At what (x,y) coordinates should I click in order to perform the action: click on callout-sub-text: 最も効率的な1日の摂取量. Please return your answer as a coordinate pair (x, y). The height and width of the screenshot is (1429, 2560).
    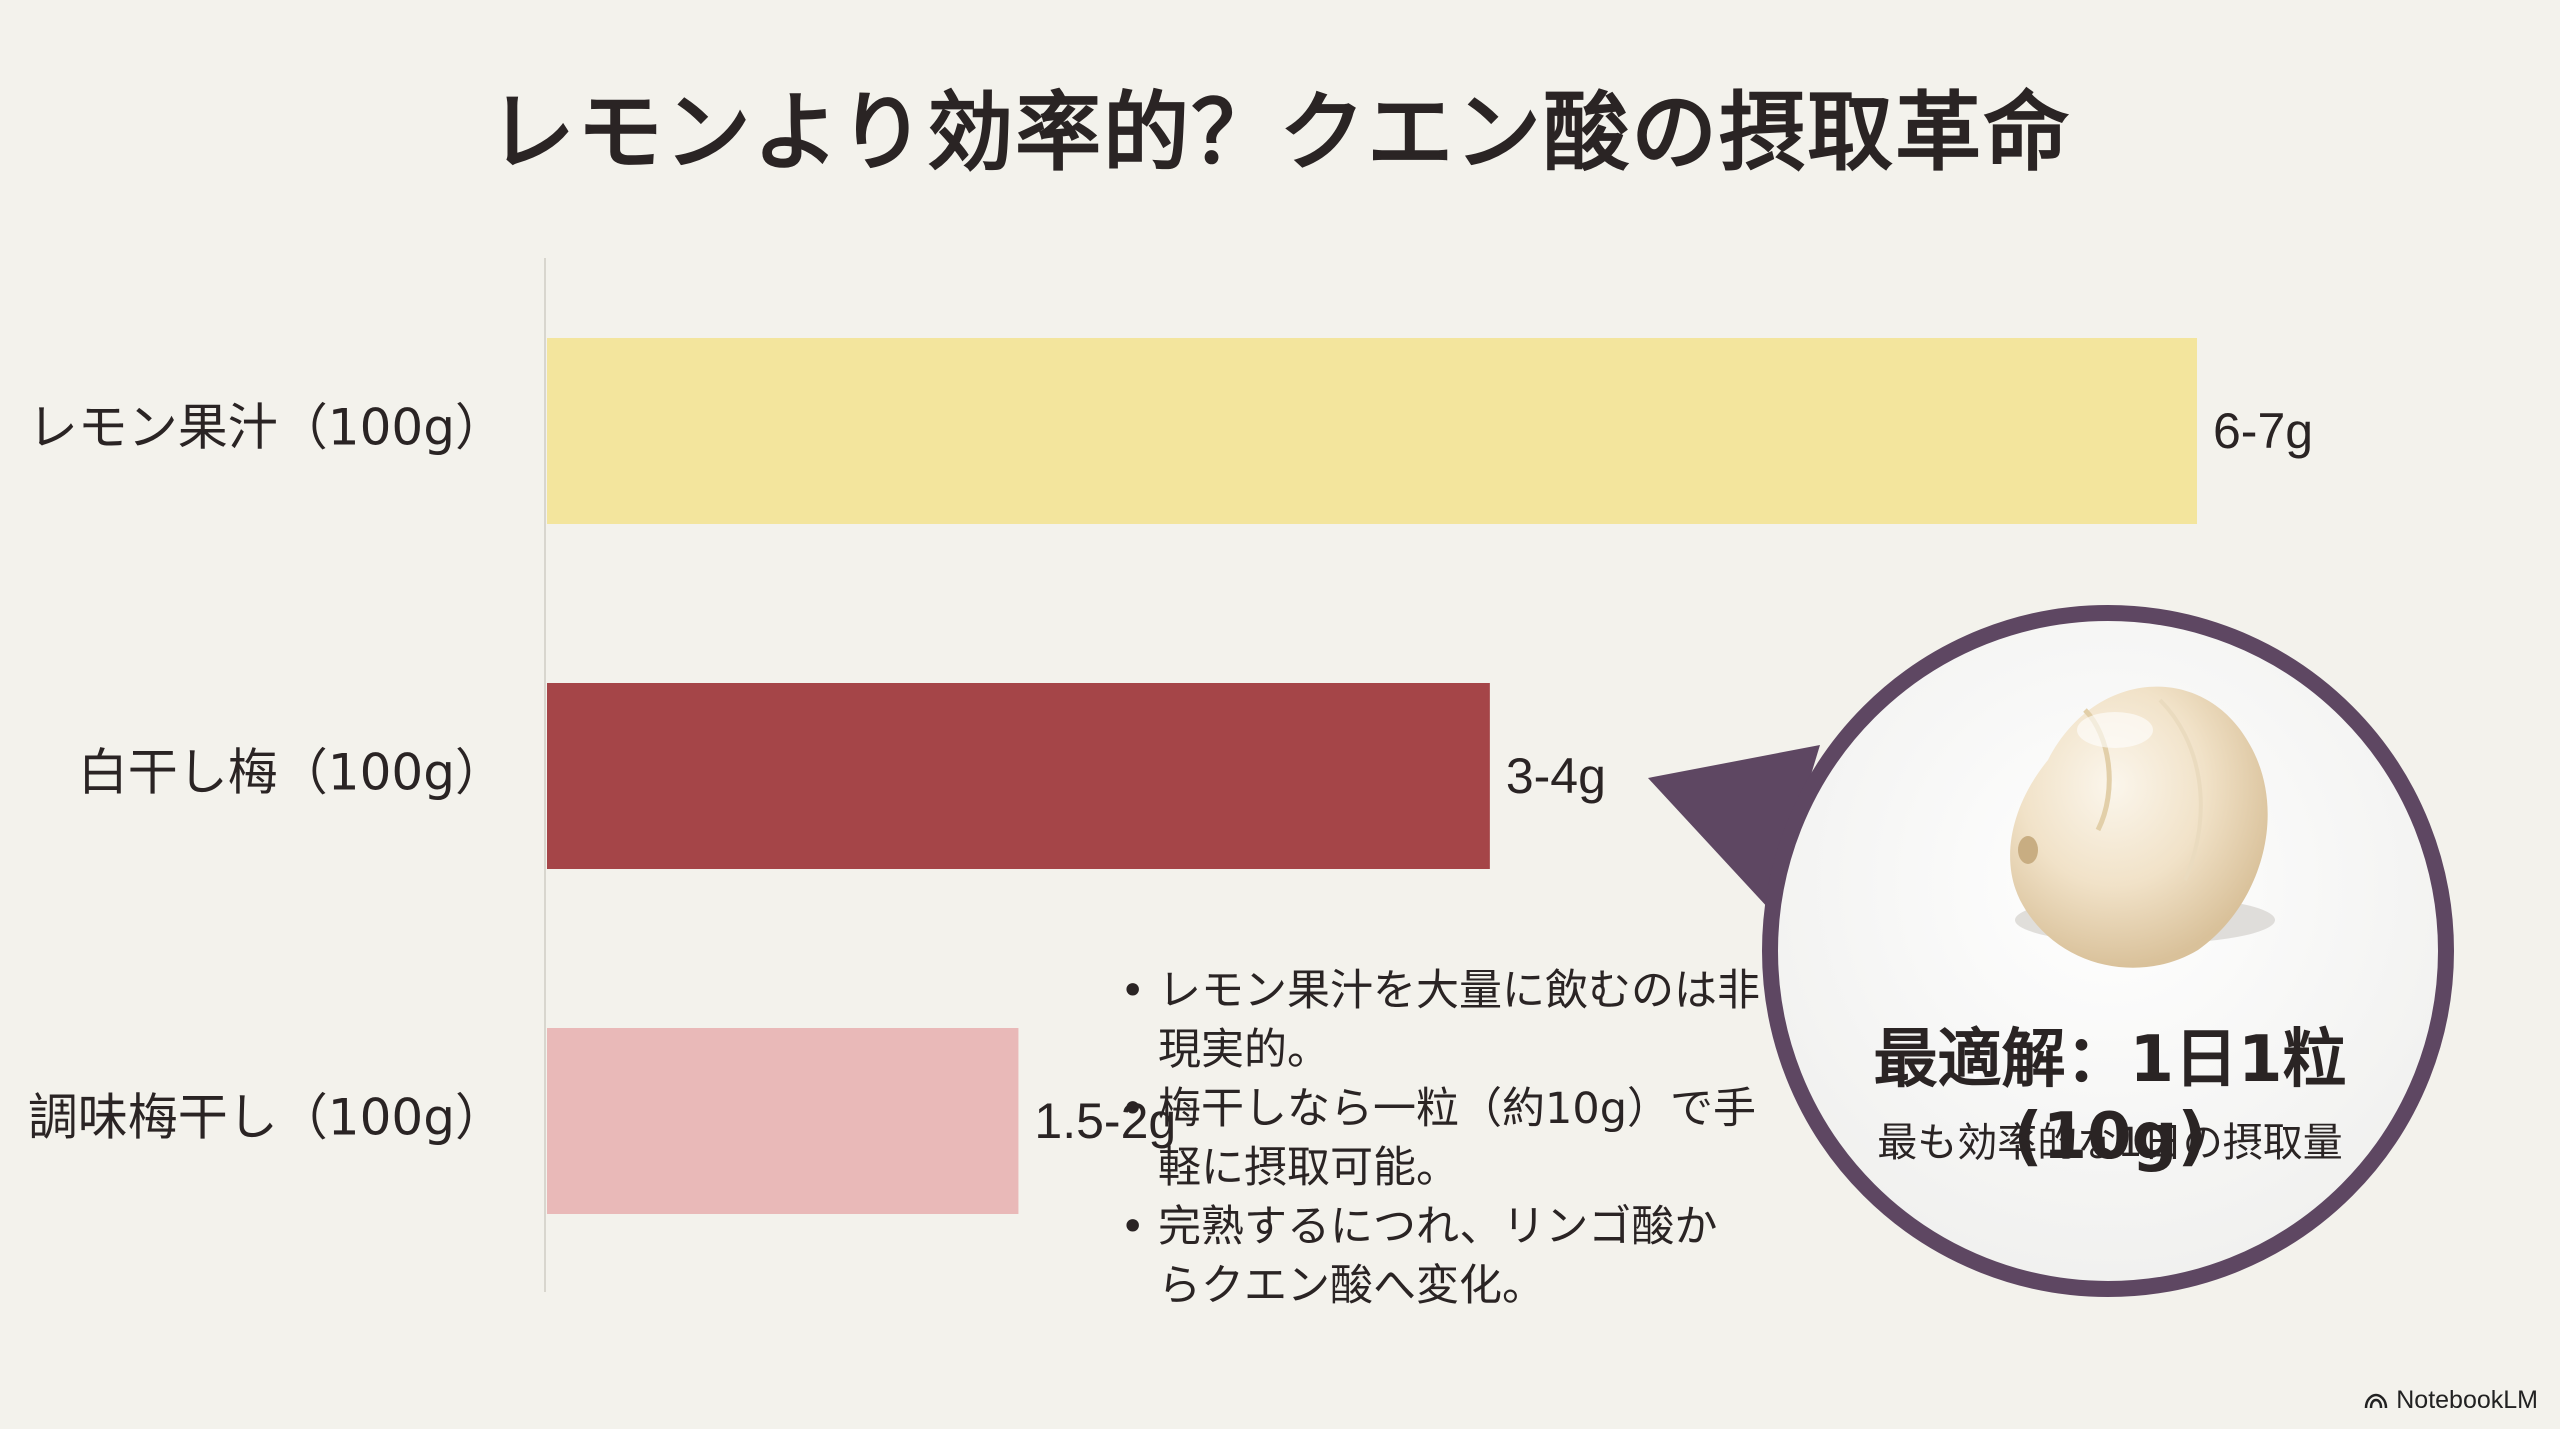
    Looking at the image, I should click on (2110, 1143).